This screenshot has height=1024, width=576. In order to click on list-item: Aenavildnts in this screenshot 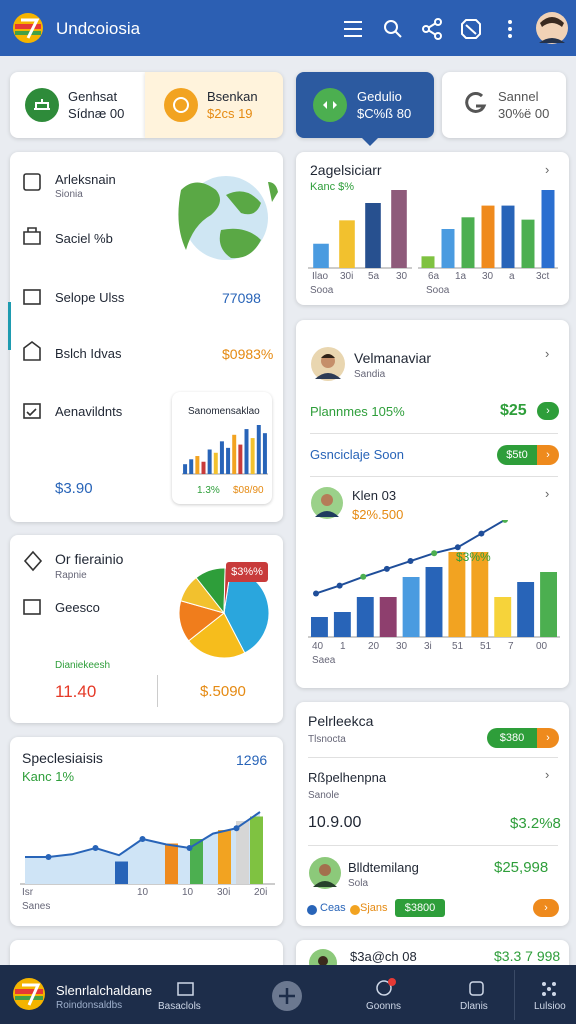, I will do `click(89, 411)`.